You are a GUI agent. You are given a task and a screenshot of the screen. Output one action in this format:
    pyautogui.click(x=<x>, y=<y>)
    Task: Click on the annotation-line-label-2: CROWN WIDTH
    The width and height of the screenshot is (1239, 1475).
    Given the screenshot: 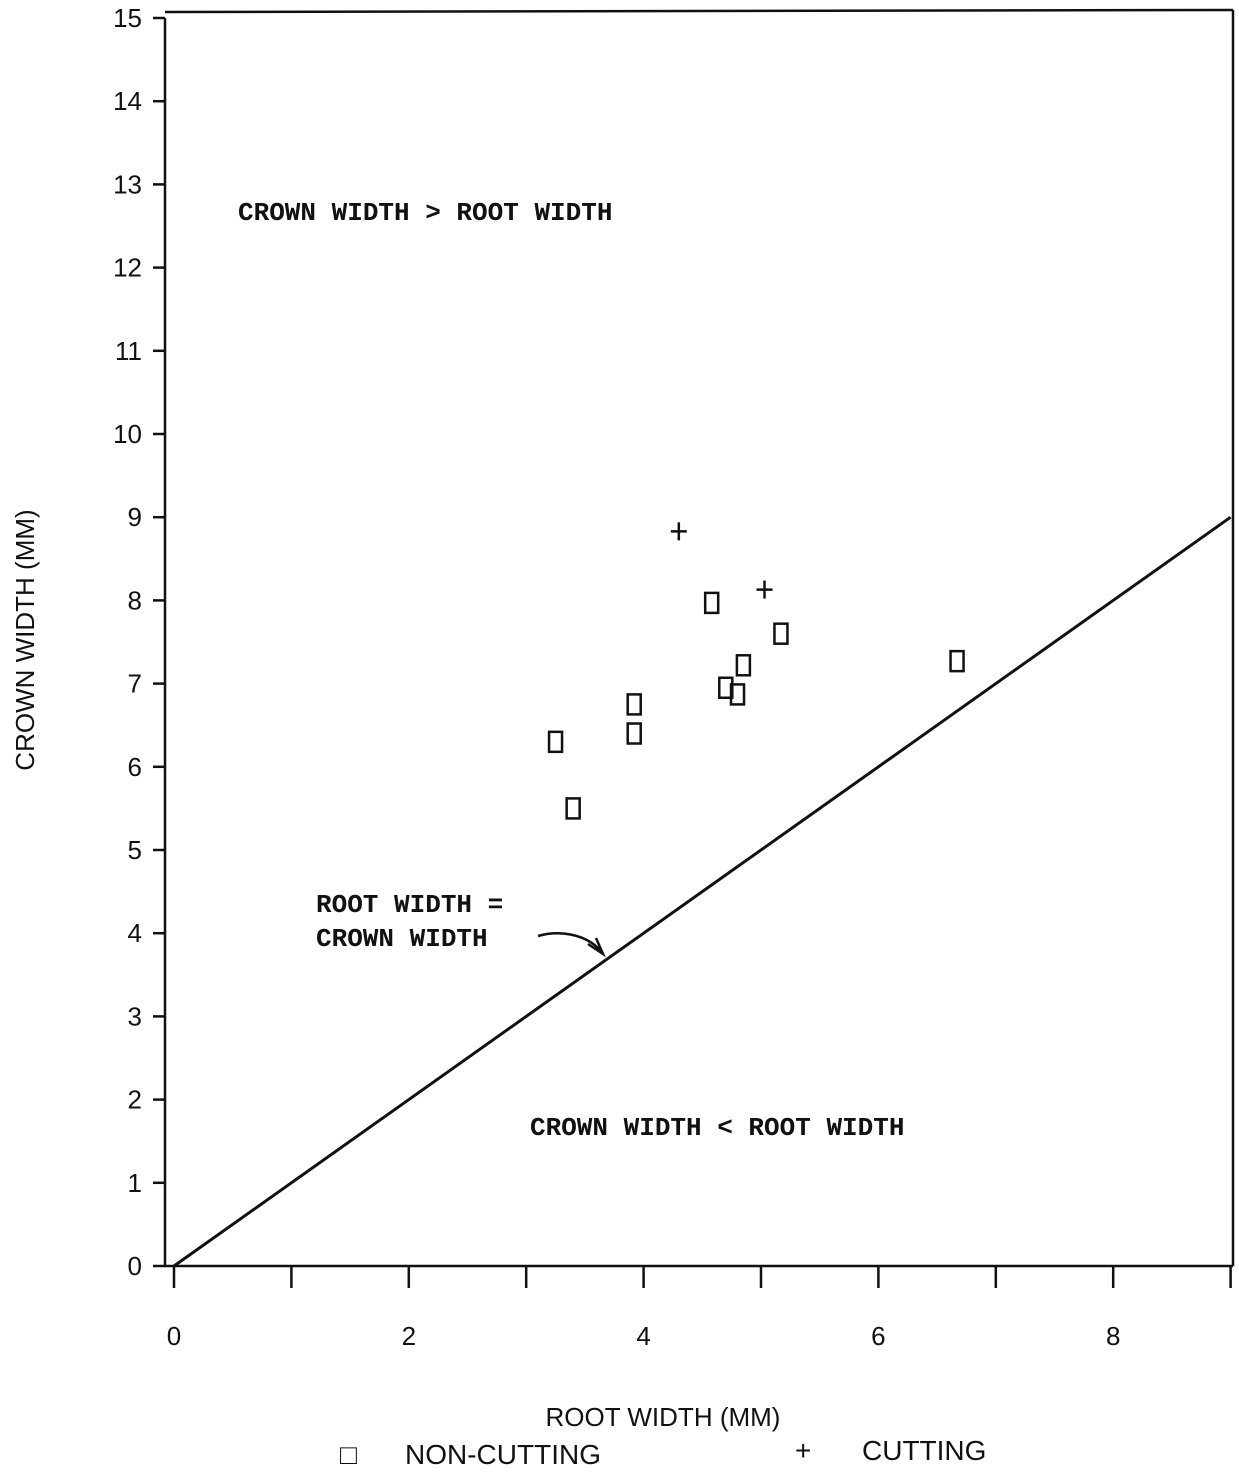 What is the action you would take?
    pyautogui.click(x=402, y=939)
    